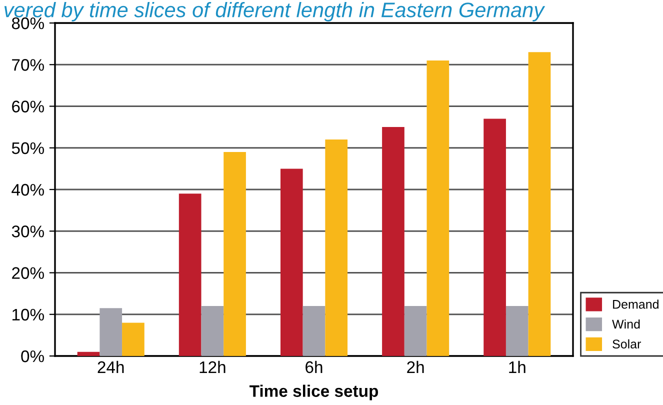 Image resolution: width=663 pixels, height=405 pixels. What do you see at coordinates (213, 366) in the screenshot?
I see `x-tick-label: 12h` at bounding box center [213, 366].